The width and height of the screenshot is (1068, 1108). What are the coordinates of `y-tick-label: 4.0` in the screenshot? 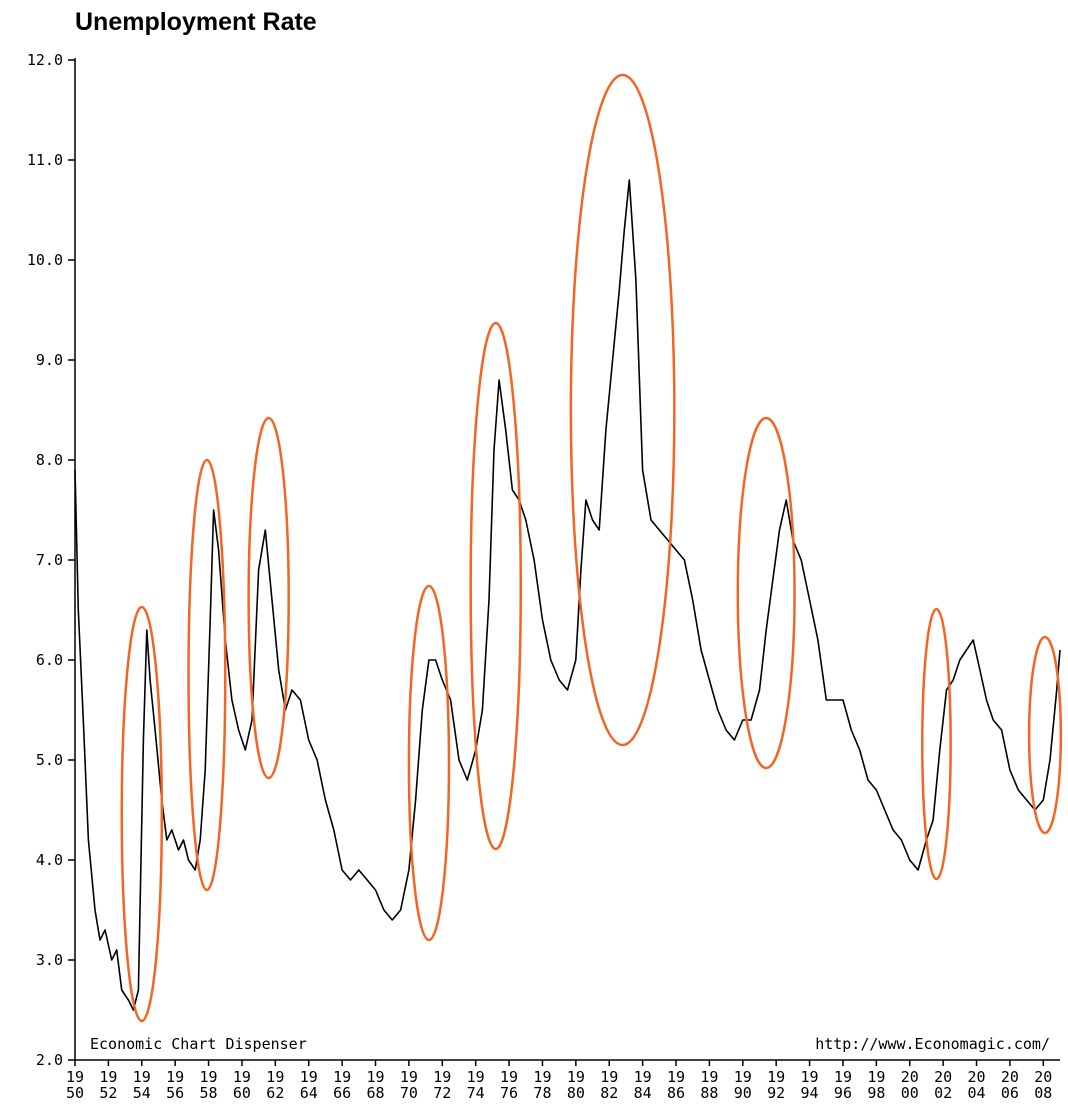 It's located at (49, 860).